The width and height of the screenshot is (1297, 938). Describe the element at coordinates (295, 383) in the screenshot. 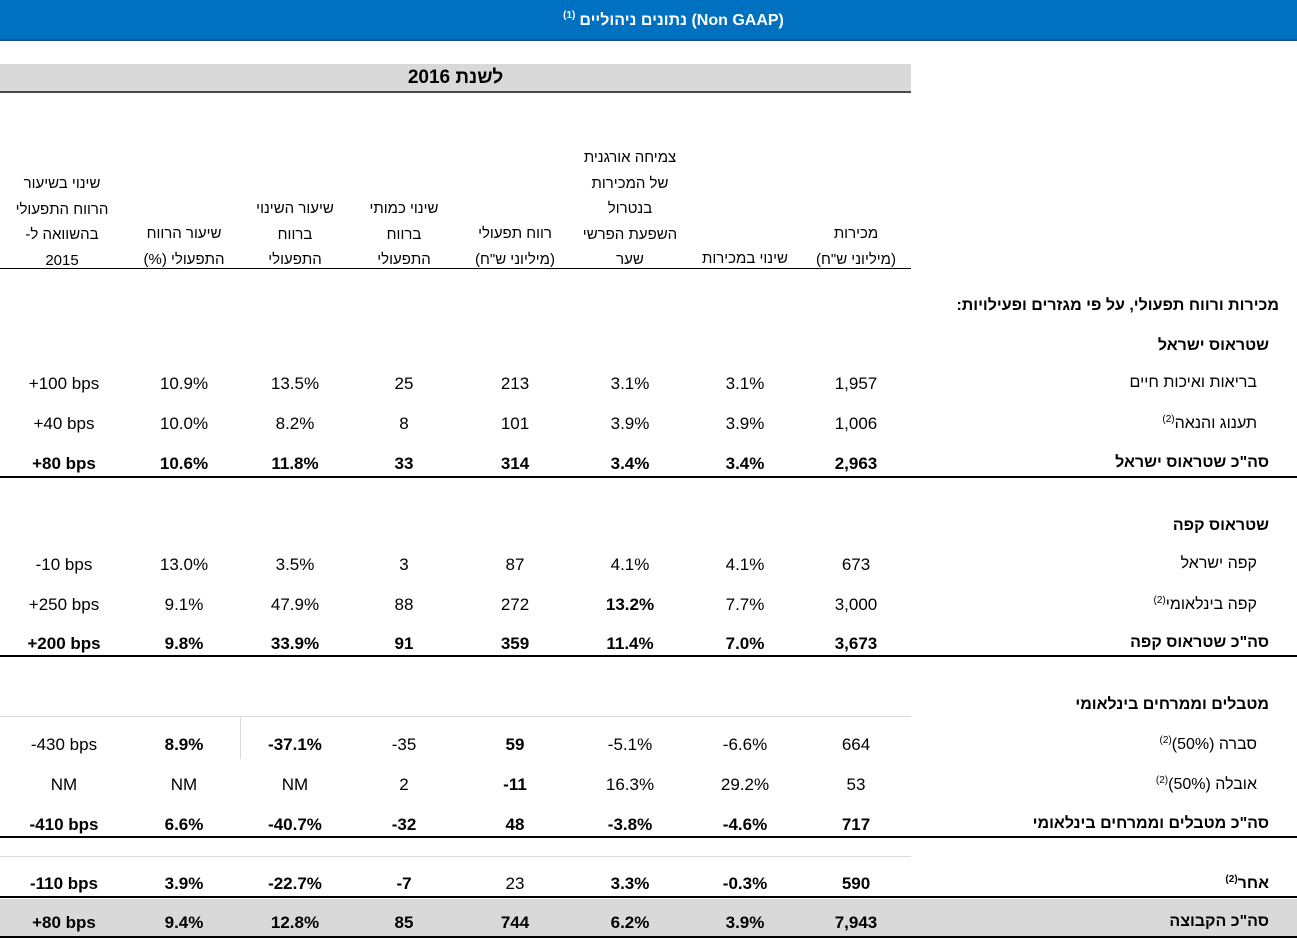

I see `cell-op-change-pct: 13.5%` at that location.